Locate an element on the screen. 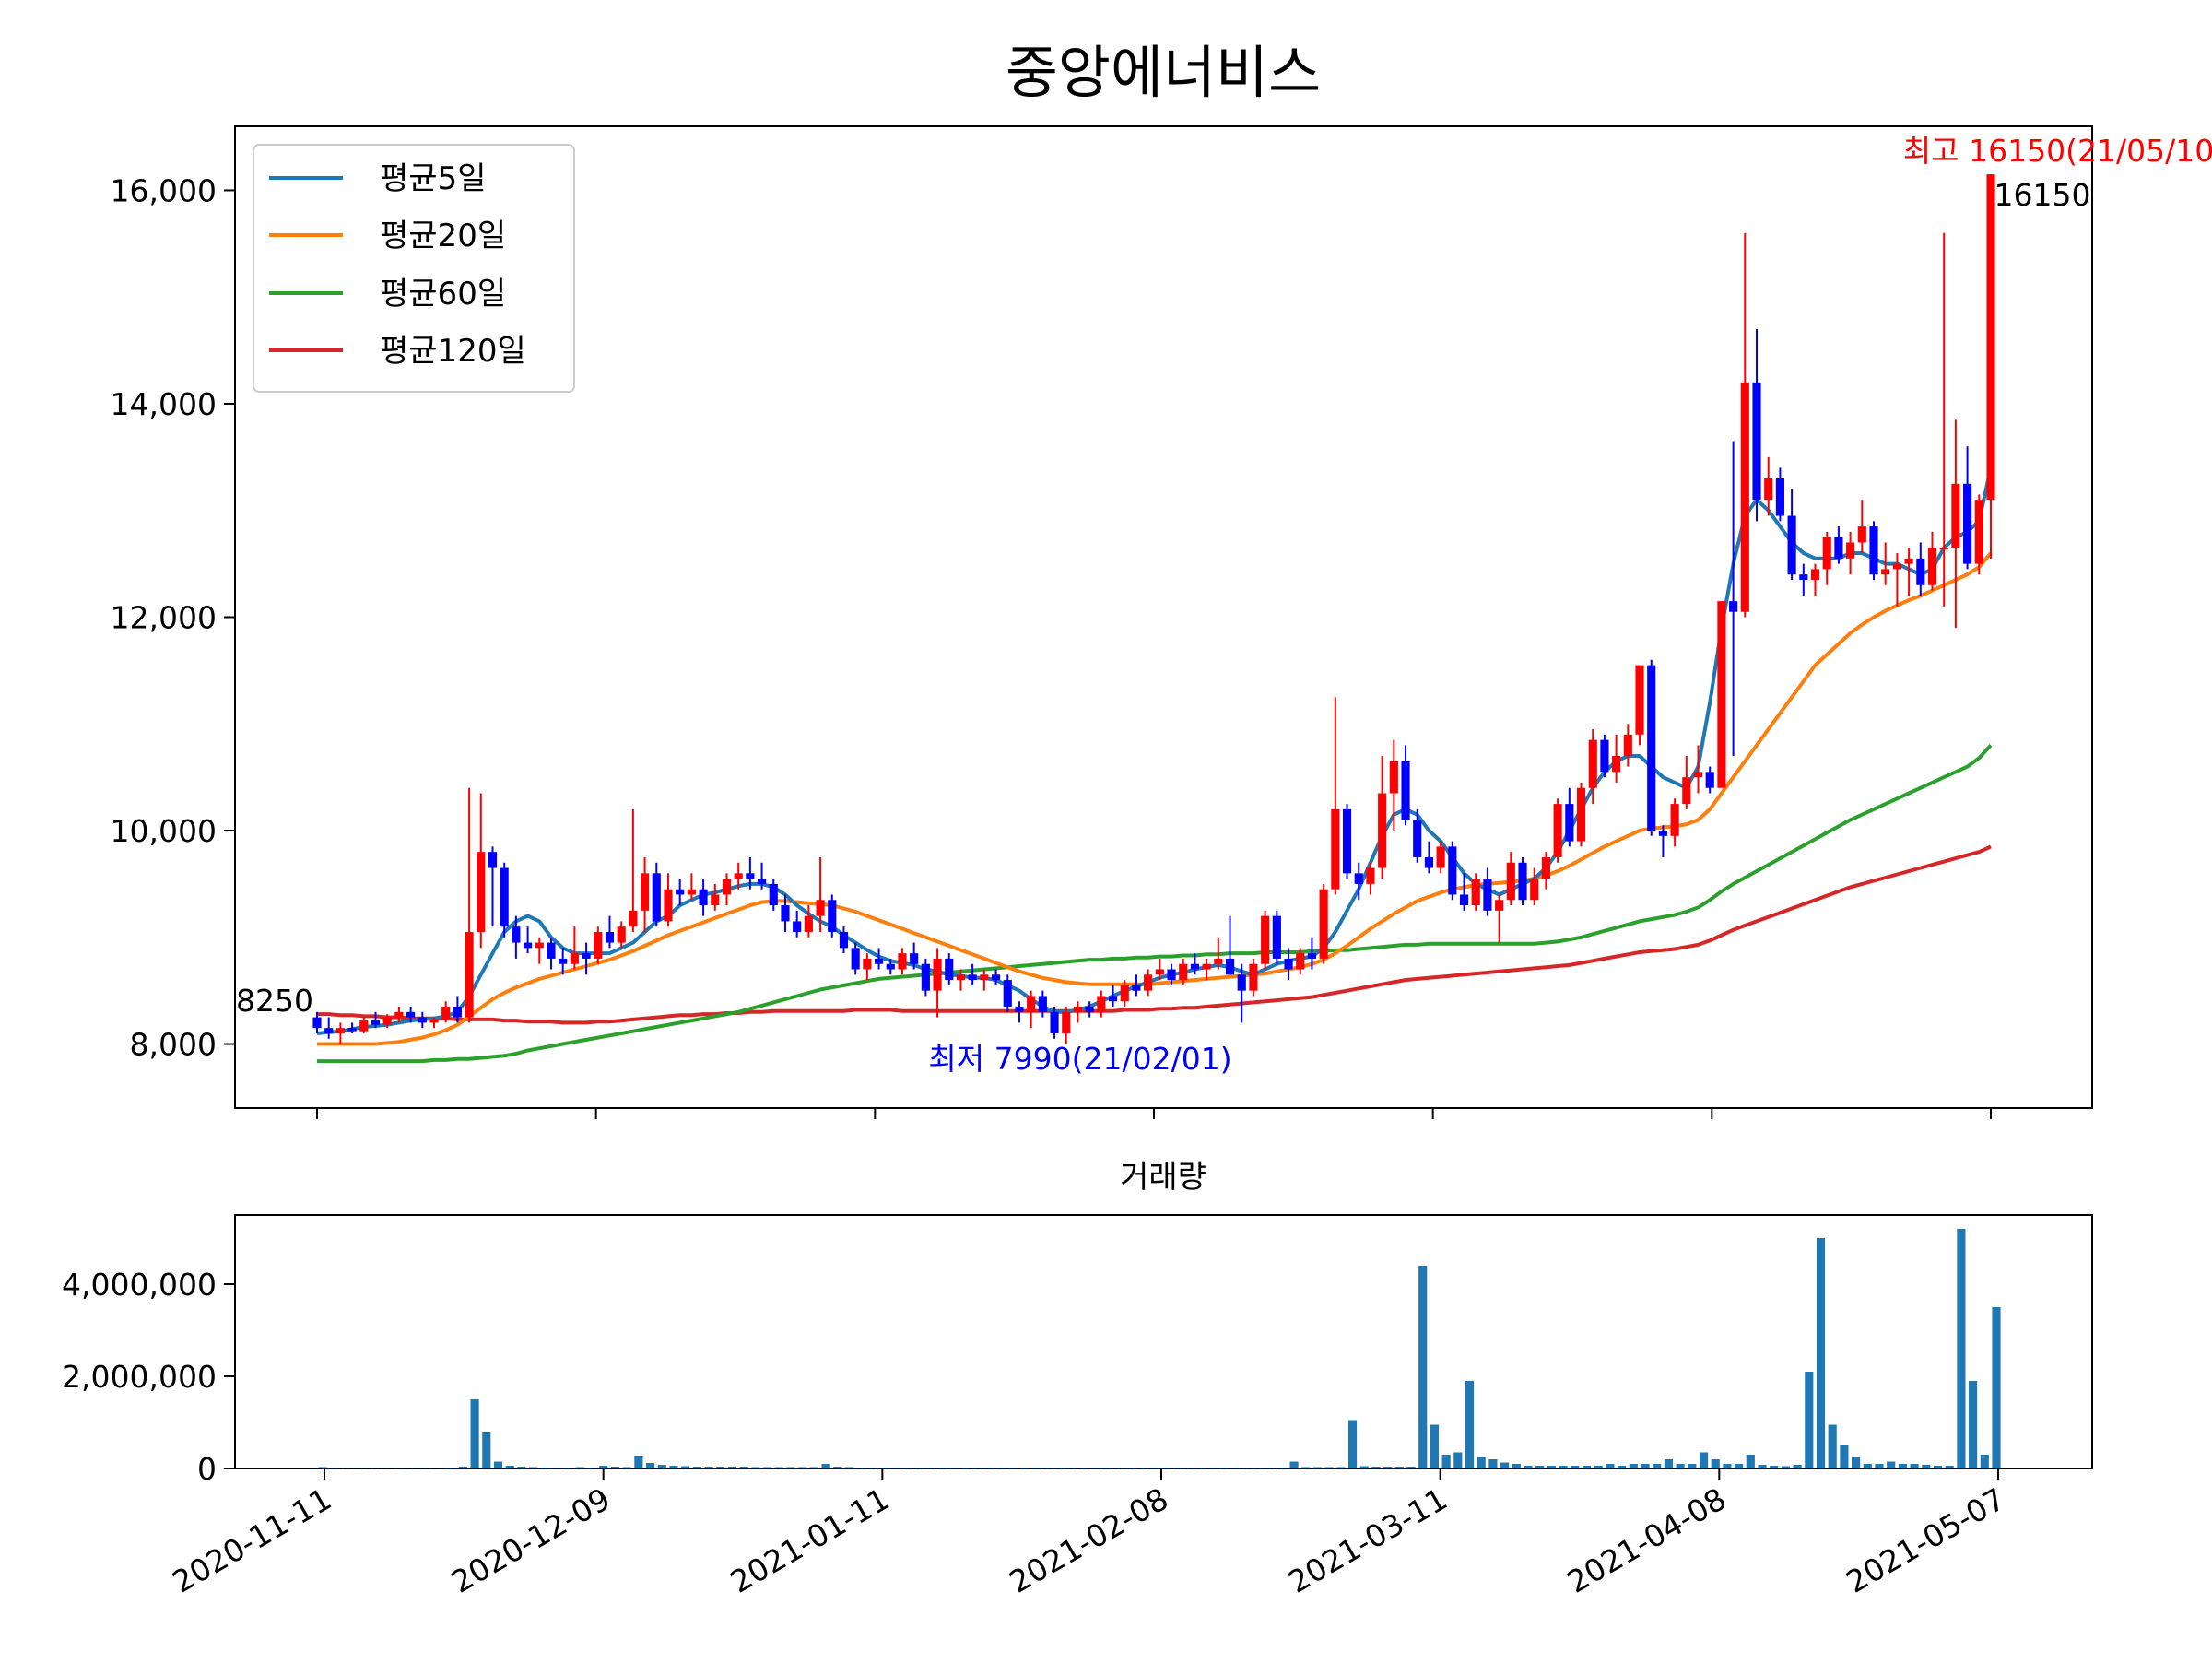 Image resolution: width=2212 pixels, height=1663 pixels. chart-title: 중앙에너비스 is located at coordinates (1163, 72).